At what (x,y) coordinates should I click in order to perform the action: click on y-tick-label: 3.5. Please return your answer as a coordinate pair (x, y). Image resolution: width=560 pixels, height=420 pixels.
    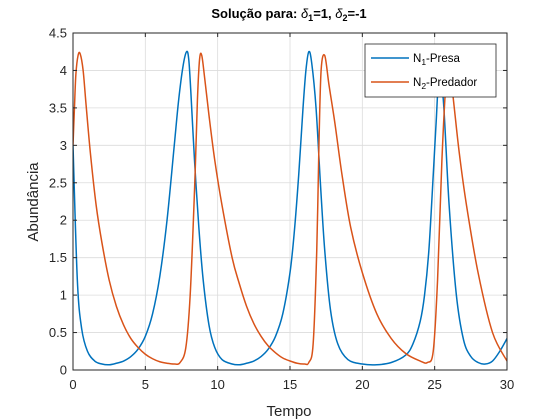
    Looking at the image, I should click on (58, 107).